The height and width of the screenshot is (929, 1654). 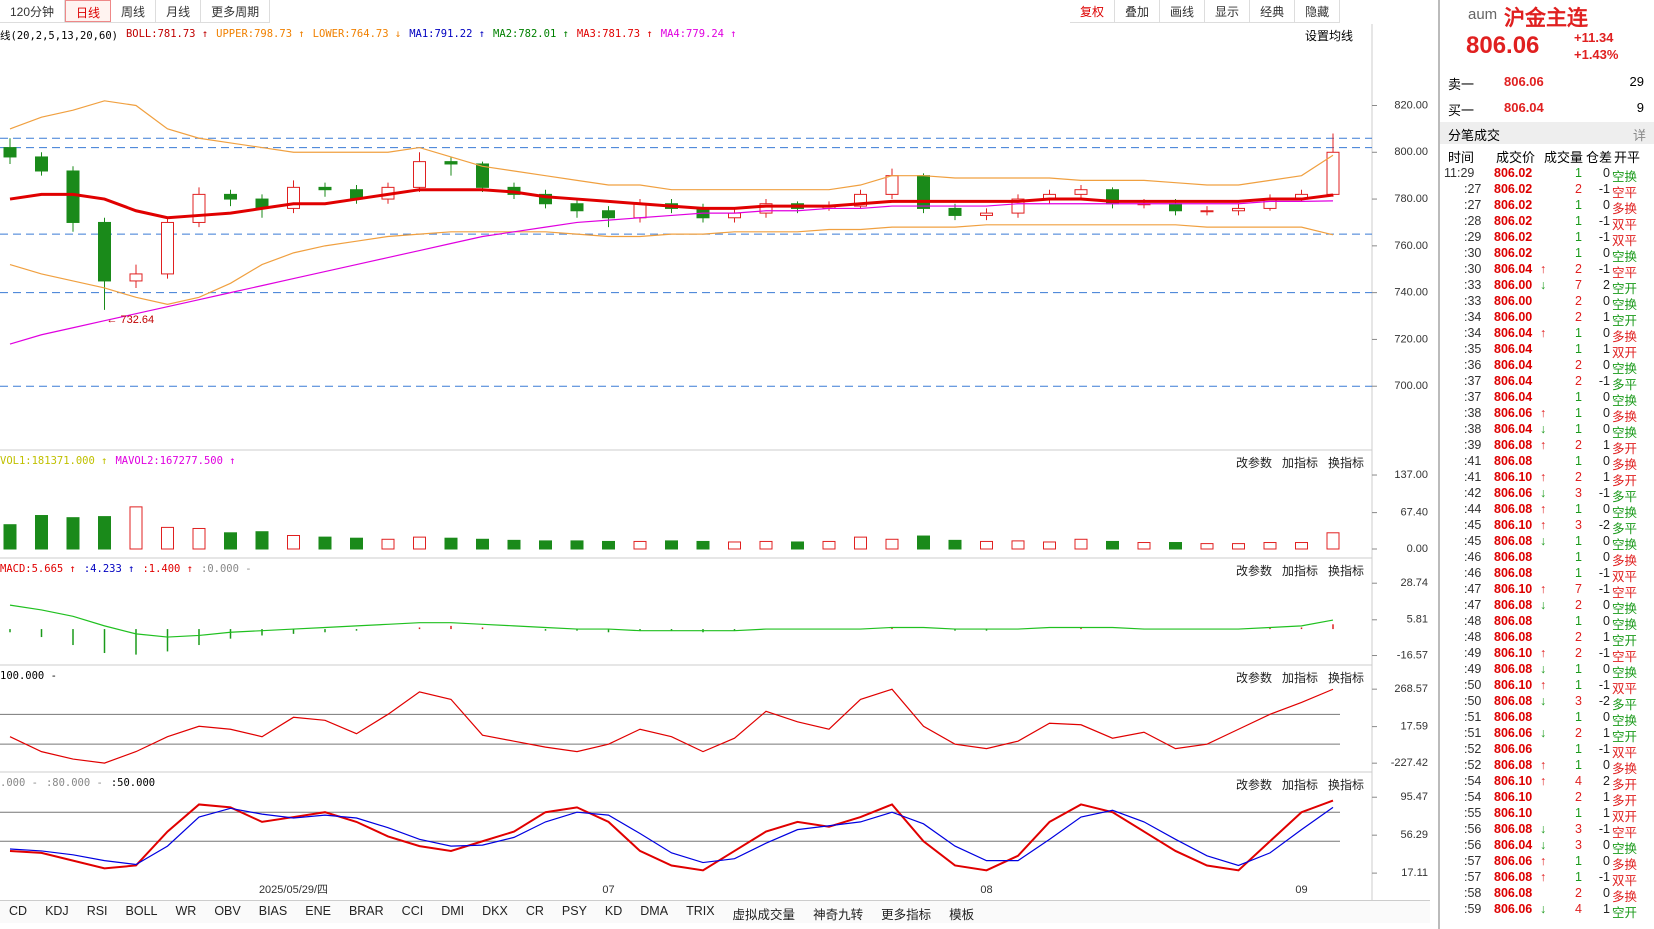 I want to click on indicator-tab: CCI, so click(x=412, y=911).